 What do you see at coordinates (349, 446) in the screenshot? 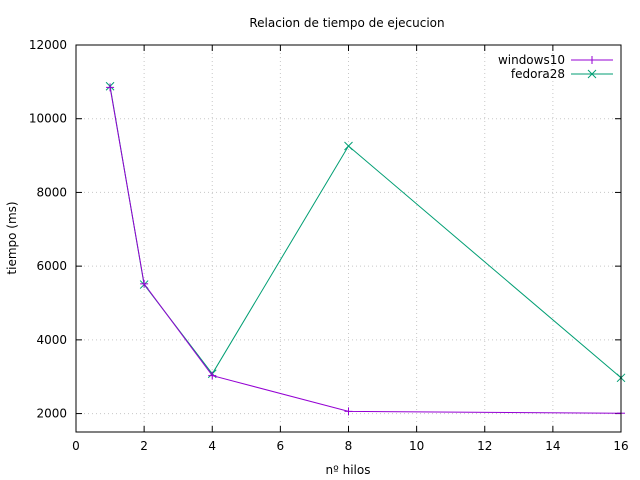
I see `x-tick-label: 8` at bounding box center [349, 446].